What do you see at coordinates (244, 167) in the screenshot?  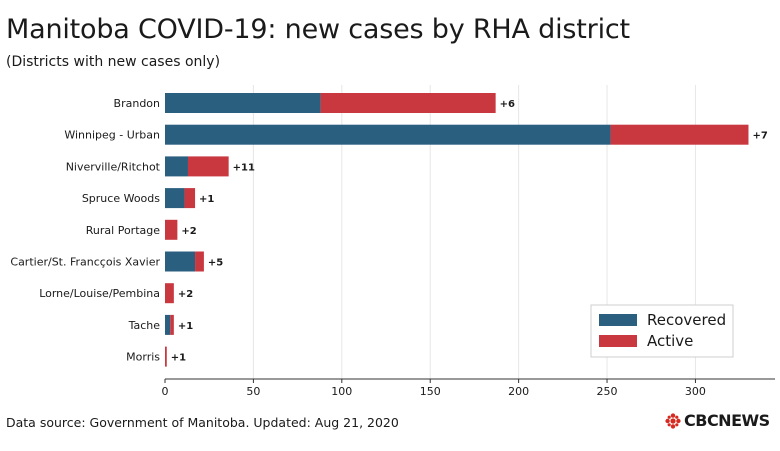 I see `data-label: +11` at bounding box center [244, 167].